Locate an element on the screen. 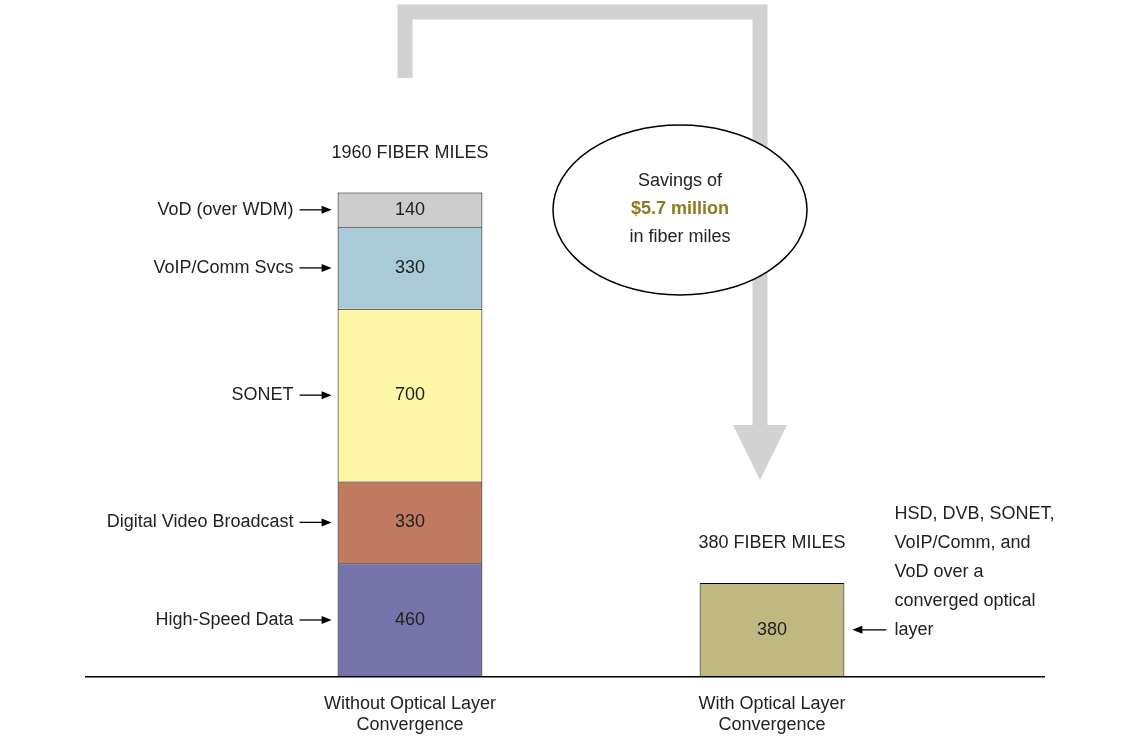 This screenshot has width=1129, height=746. text: SONET is located at coordinates (262, 394).